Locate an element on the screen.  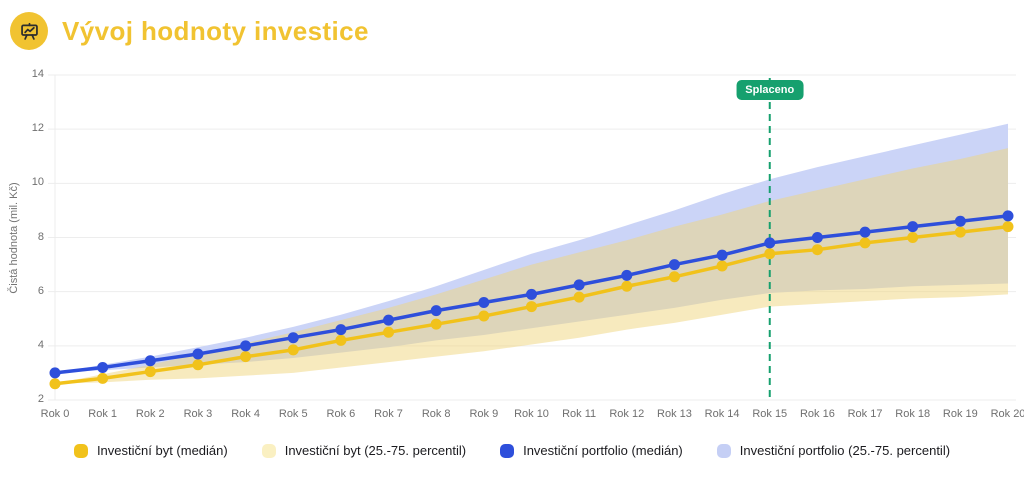
x-tick-label: Rok 8 is located at coordinates (436, 414).